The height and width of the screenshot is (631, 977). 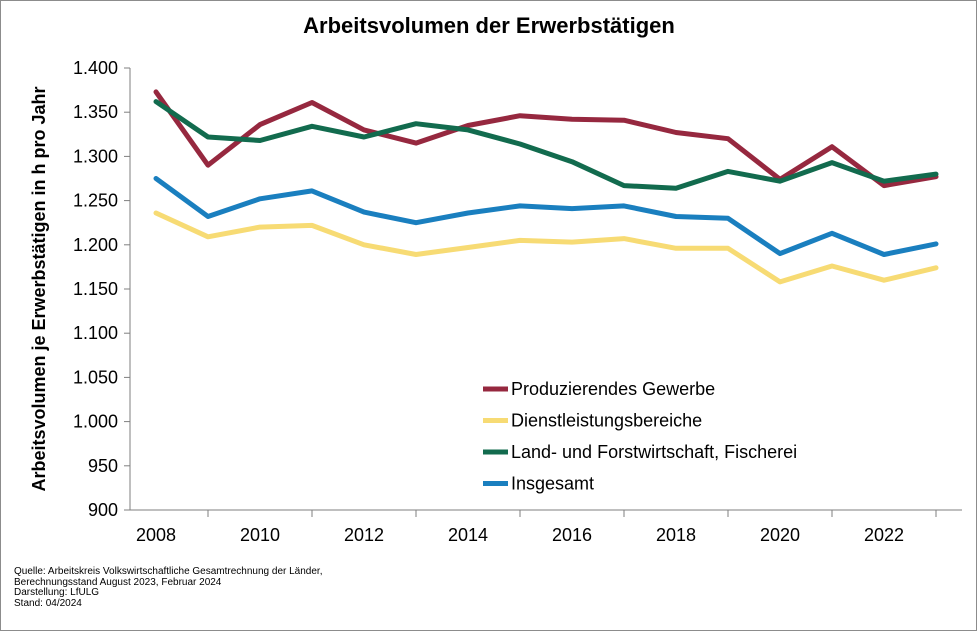 I want to click on y-tick-label: 1.250, so click(x=95, y=201).